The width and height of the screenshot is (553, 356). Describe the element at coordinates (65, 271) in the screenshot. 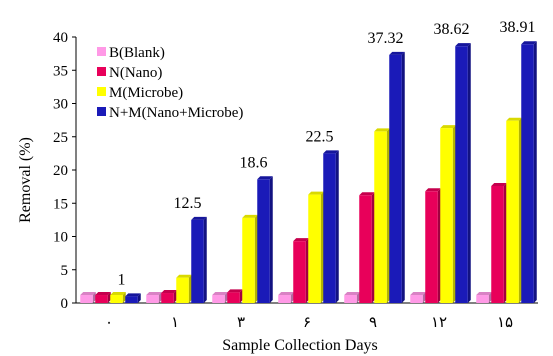

I see `y-tick-label: 5` at that location.